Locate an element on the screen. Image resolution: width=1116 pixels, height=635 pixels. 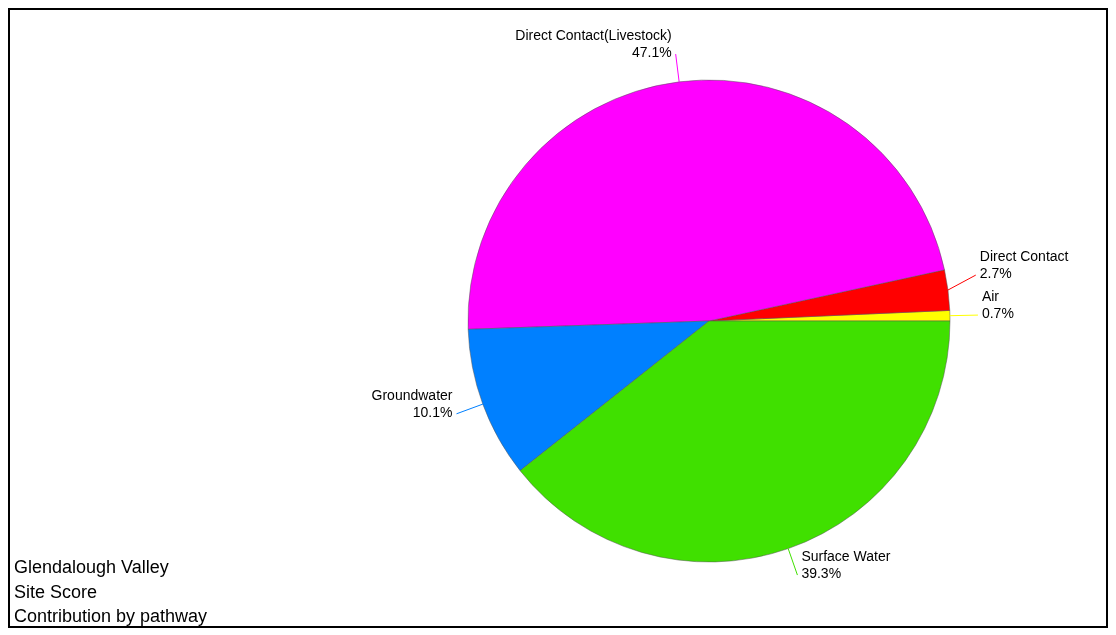
slice-label: Groundwater is located at coordinates (412, 394).